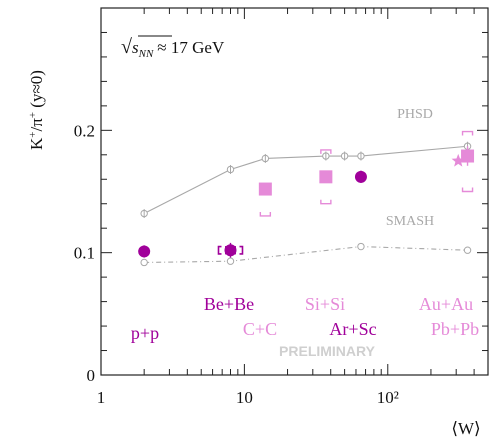  Describe the element at coordinates (36, 91) in the screenshot. I see `y-label-tail: (y≈0)` at that location.